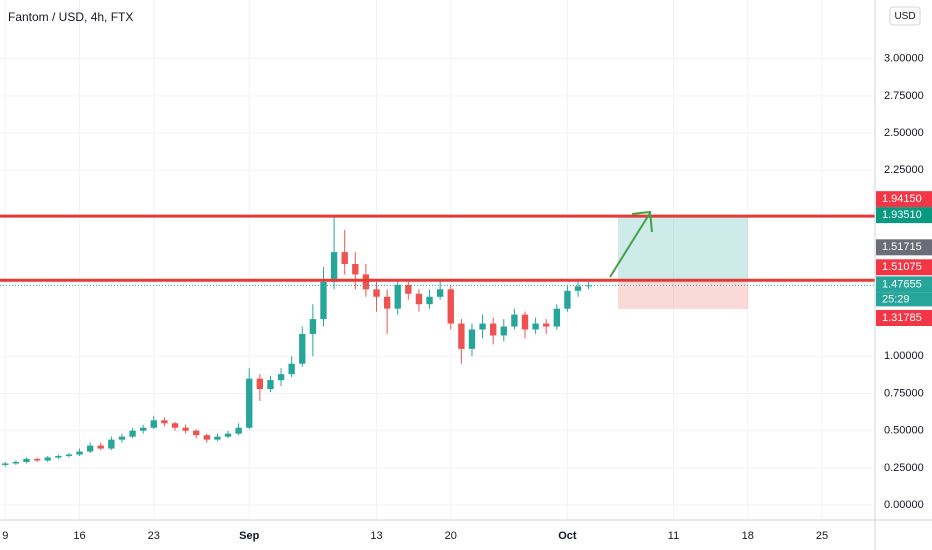  I want to click on y-tick-label: 3.00000, so click(904, 59).